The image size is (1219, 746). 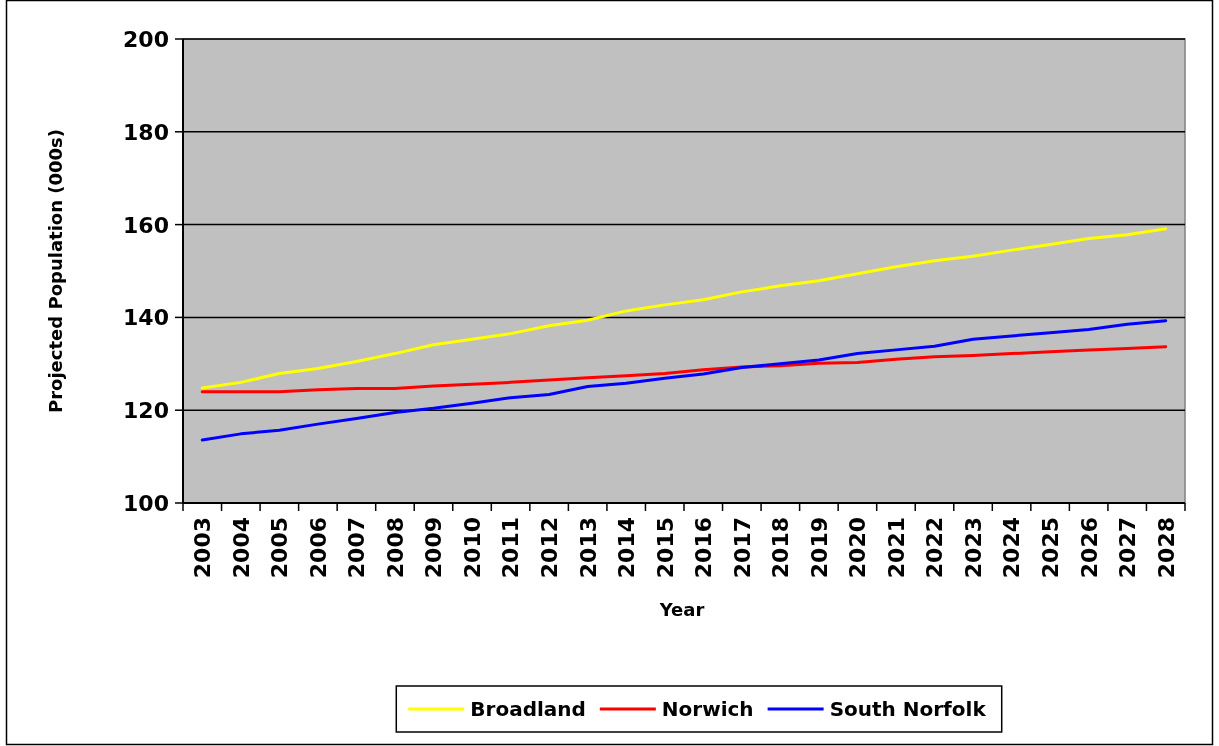 What do you see at coordinates (55, 271) in the screenshot?
I see `y-axis-title: Projected Population (000s)` at bounding box center [55, 271].